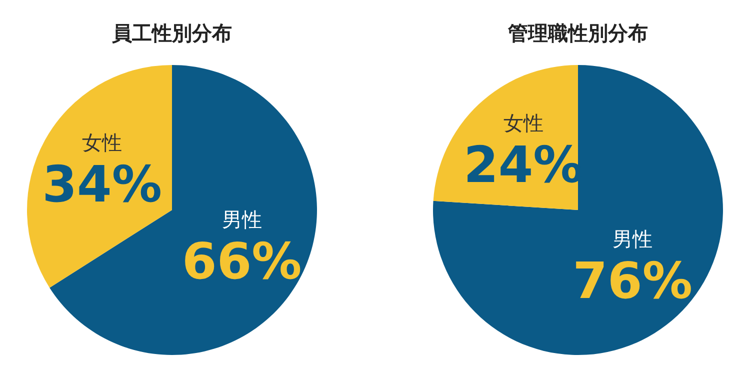 Image resolution: width=750 pixels, height=380 pixels. What do you see at coordinates (171, 33) in the screenshot?
I see `chart-title: 員工性別分布` at bounding box center [171, 33].